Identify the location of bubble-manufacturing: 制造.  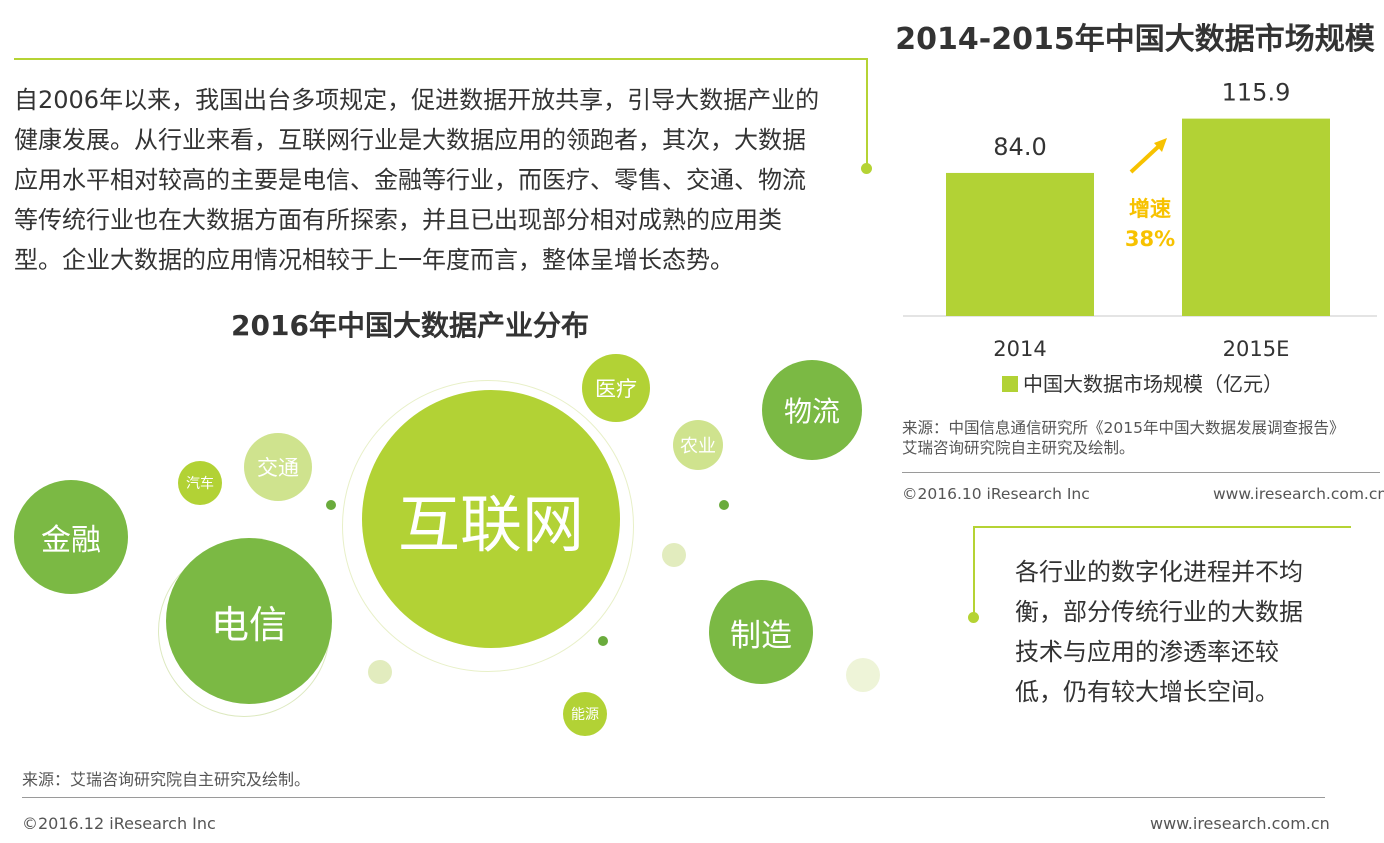
(761, 632).